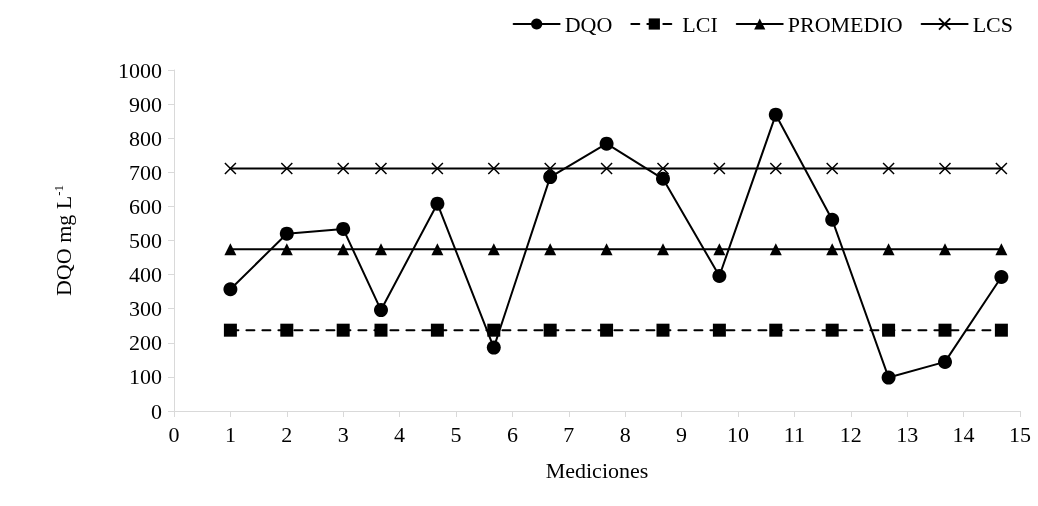 The width and height of the screenshot is (1038, 506). I want to click on y-tick-label: 400, so click(145, 275).